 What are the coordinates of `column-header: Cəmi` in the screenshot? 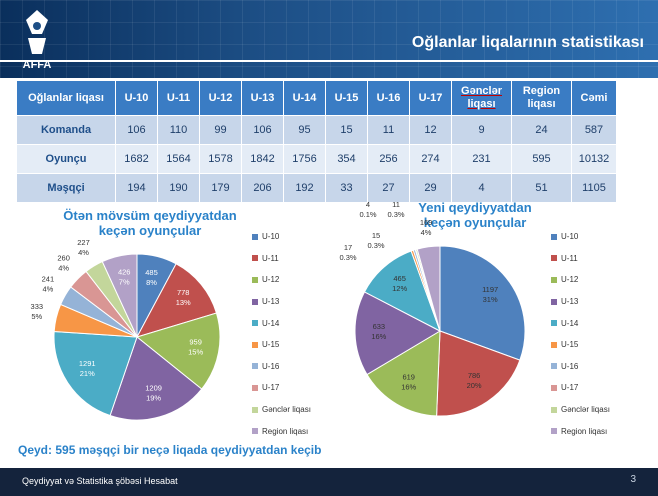 It's located at (594, 98).